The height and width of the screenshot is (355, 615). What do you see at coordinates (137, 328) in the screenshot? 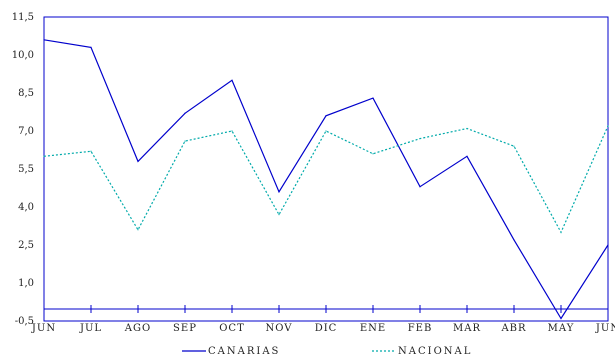
I see `x-tick-label: AGO` at bounding box center [137, 328].